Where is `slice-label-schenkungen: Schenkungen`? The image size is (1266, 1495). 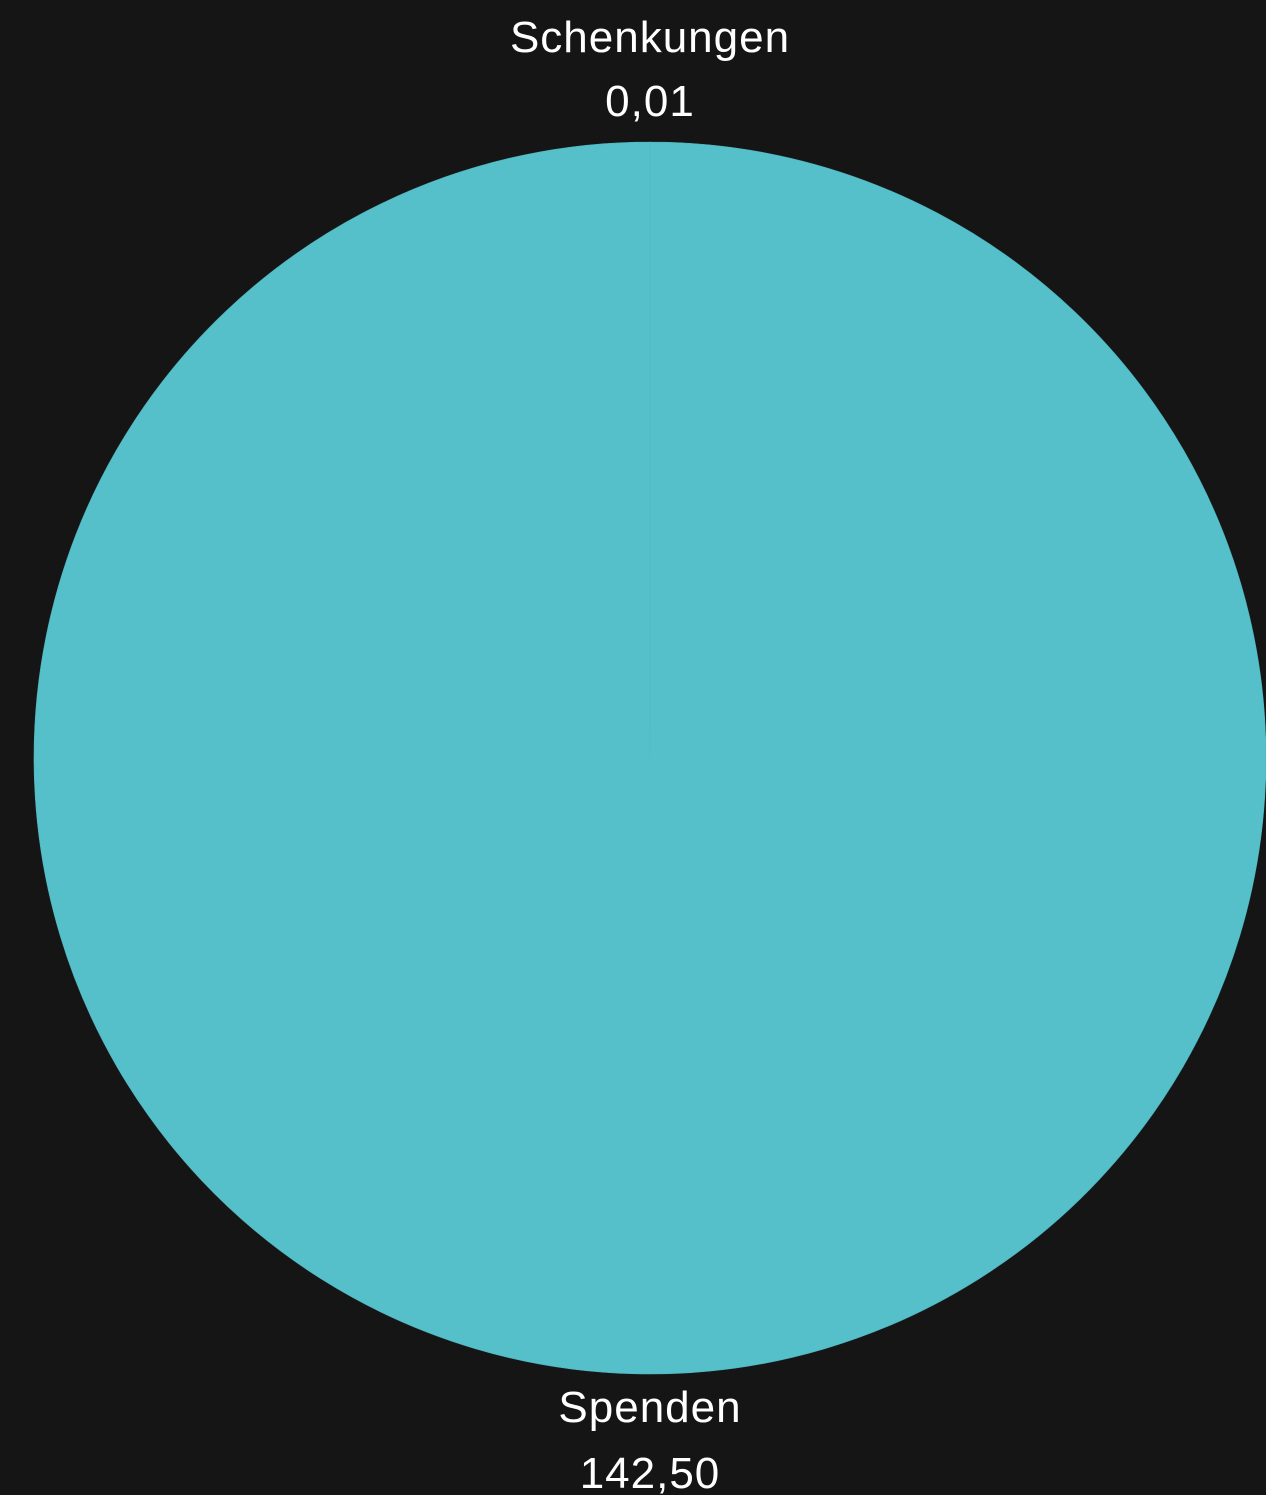
slice-label-schenkungen: Schenkungen is located at coordinates (650, 37).